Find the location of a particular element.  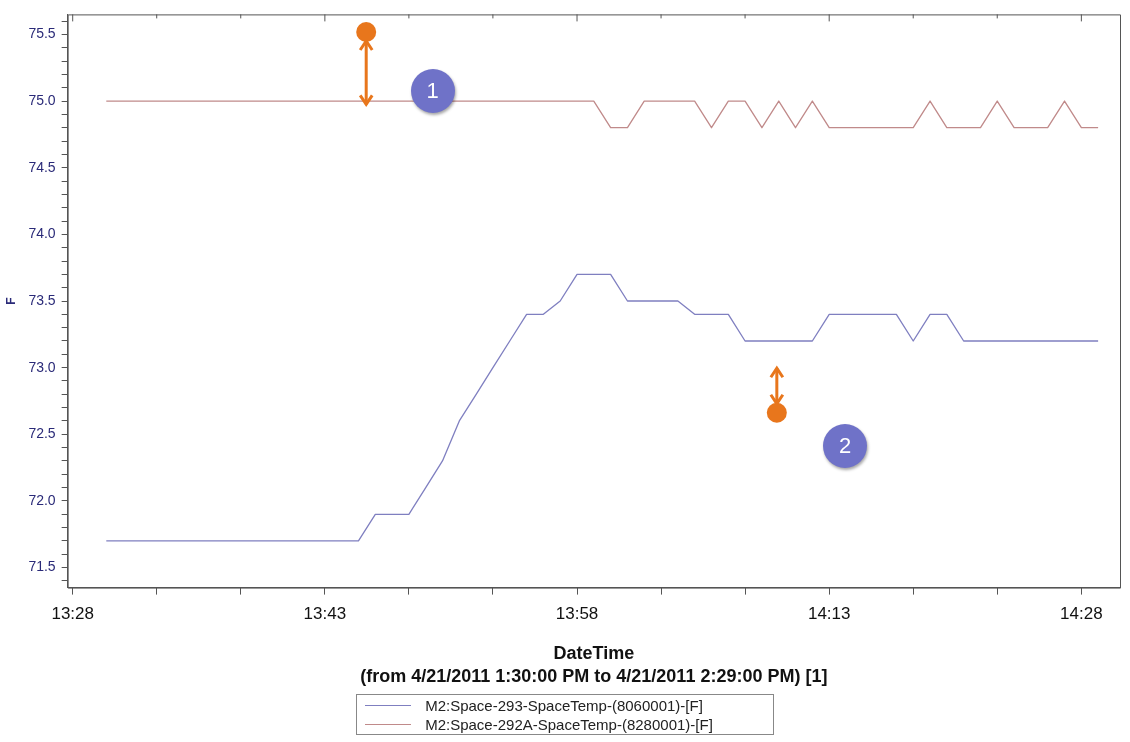

x-axis-title: DateTime (from 4/21/2011 1:30:00 PM to 4/21/2011 2:29:00 PM) [1] is located at coordinates (594, 664).